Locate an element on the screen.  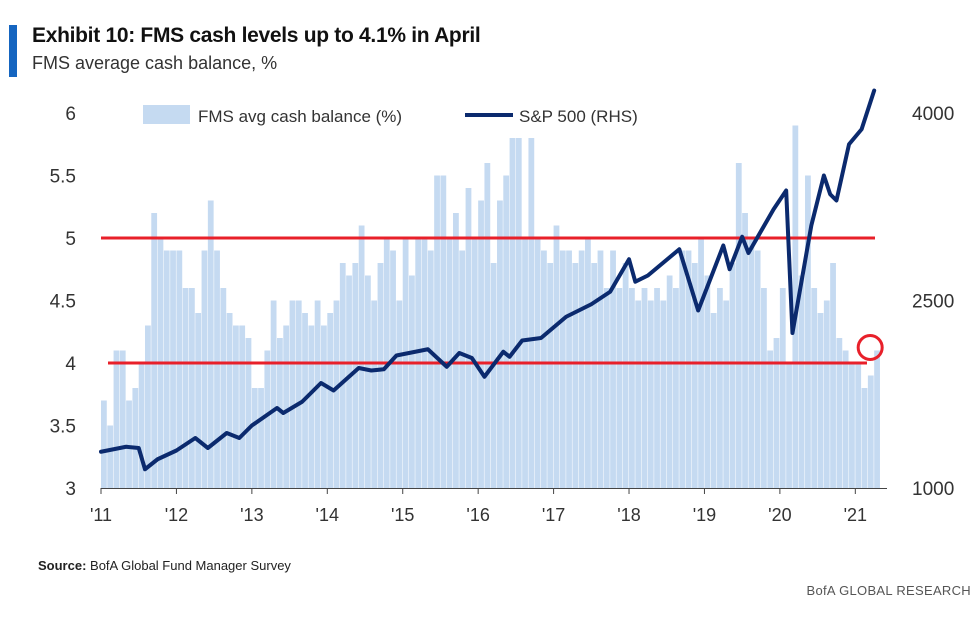
title-accent-bar is located at coordinates (13, 51).